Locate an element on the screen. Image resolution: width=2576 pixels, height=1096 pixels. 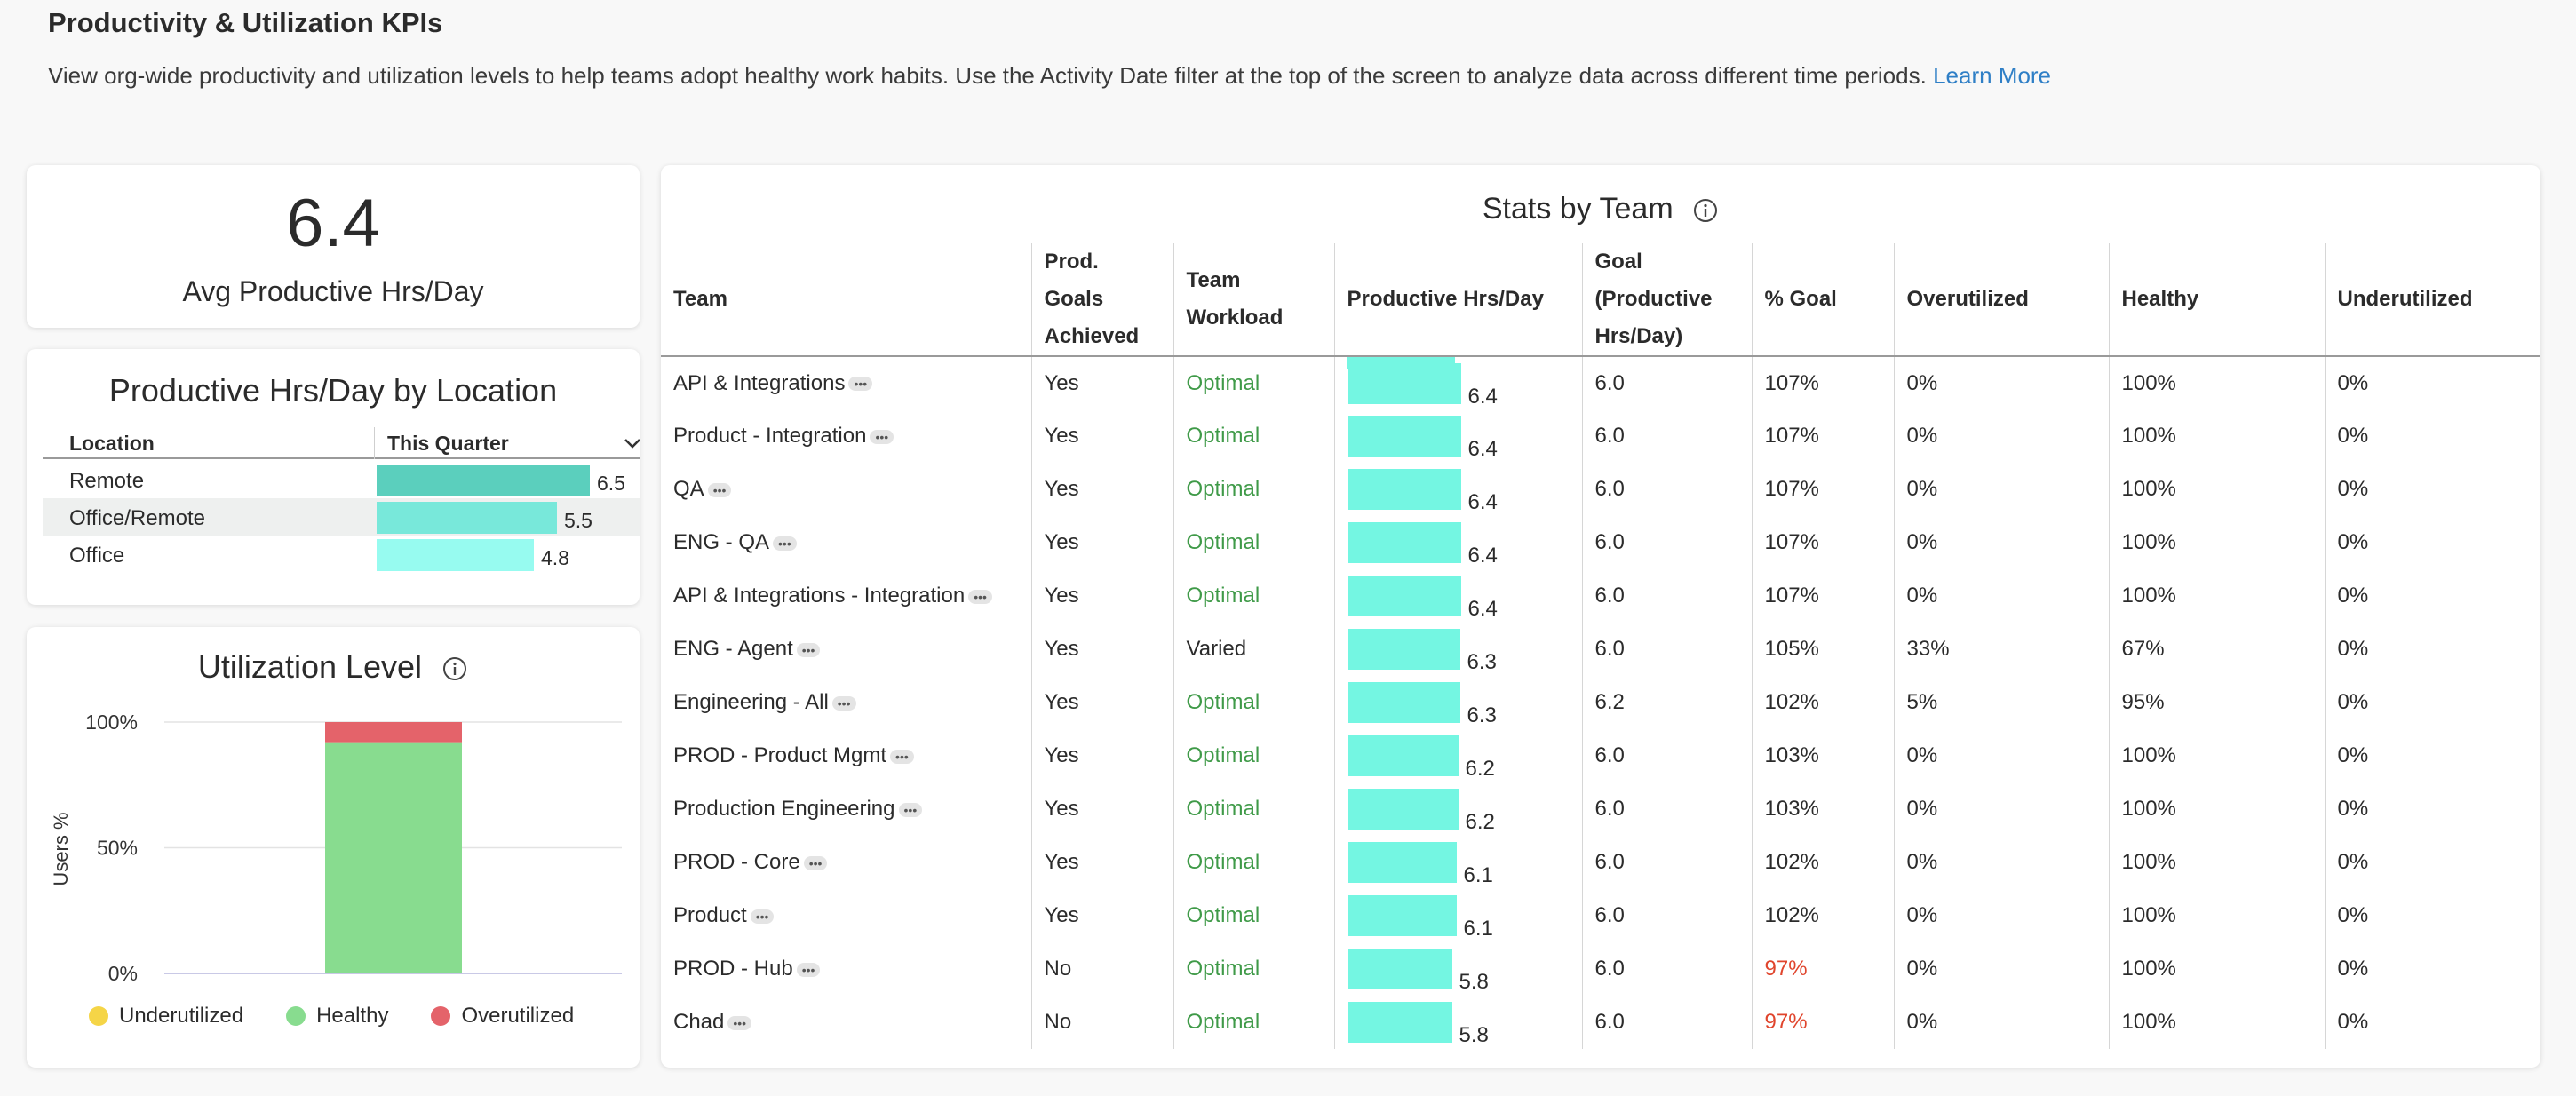
bar-wrap: 6.1 is located at coordinates (1458, 864).